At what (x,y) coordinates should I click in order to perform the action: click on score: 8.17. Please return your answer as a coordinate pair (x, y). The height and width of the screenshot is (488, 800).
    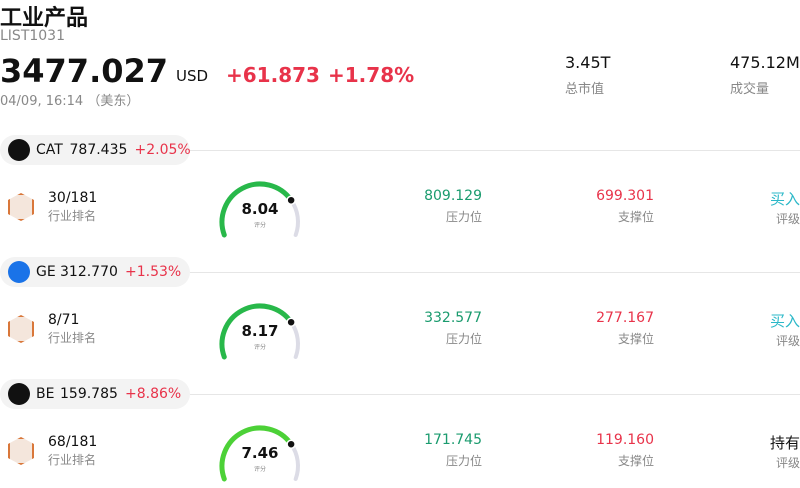
    Looking at the image, I should click on (260, 331).